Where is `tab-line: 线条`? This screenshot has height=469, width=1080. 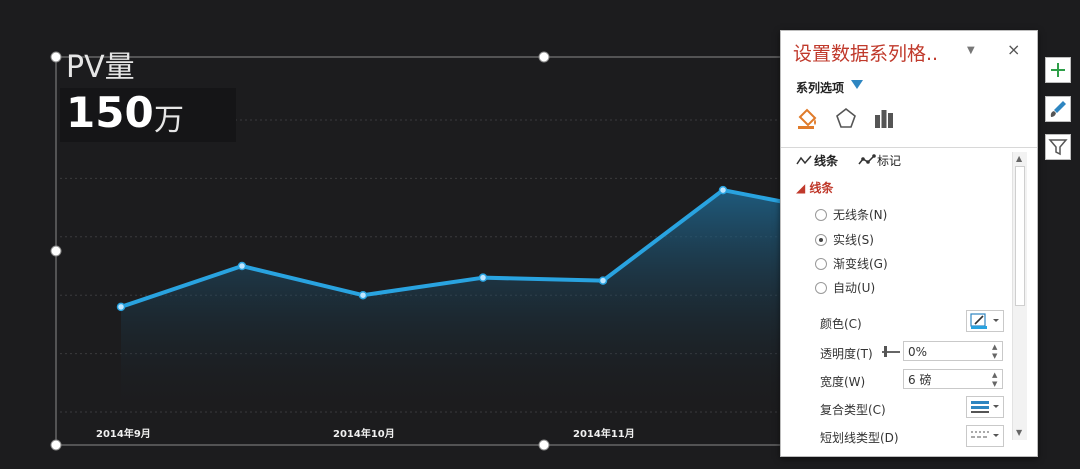 tab-line: 线条 is located at coordinates (826, 161).